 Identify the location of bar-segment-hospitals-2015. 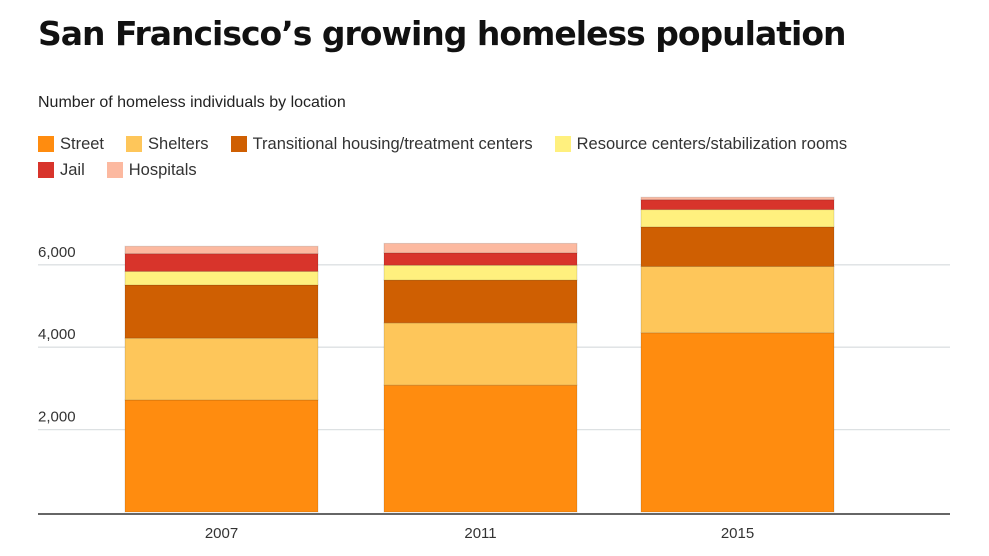
(737, 198).